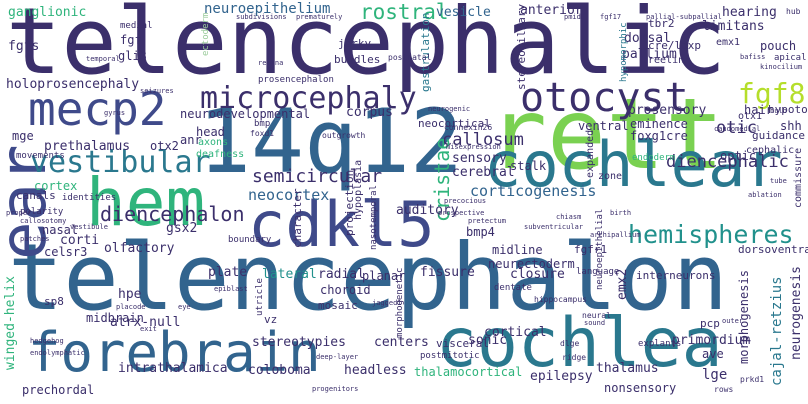  What do you see at coordinates (57, 353) in the screenshot?
I see `word-endolymphatic: endolymphatic` at bounding box center [57, 353].